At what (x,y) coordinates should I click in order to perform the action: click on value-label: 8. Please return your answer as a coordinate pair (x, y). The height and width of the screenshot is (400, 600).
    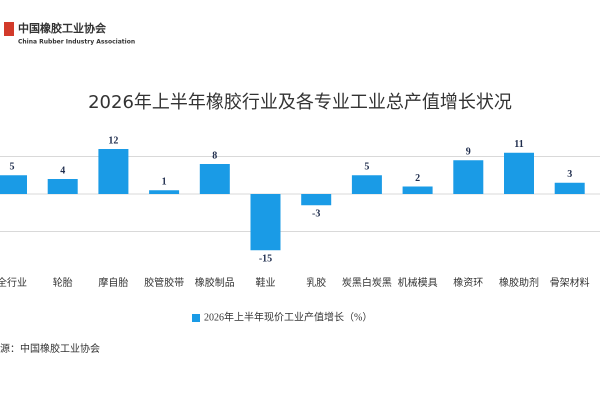
    Looking at the image, I should click on (214, 155).